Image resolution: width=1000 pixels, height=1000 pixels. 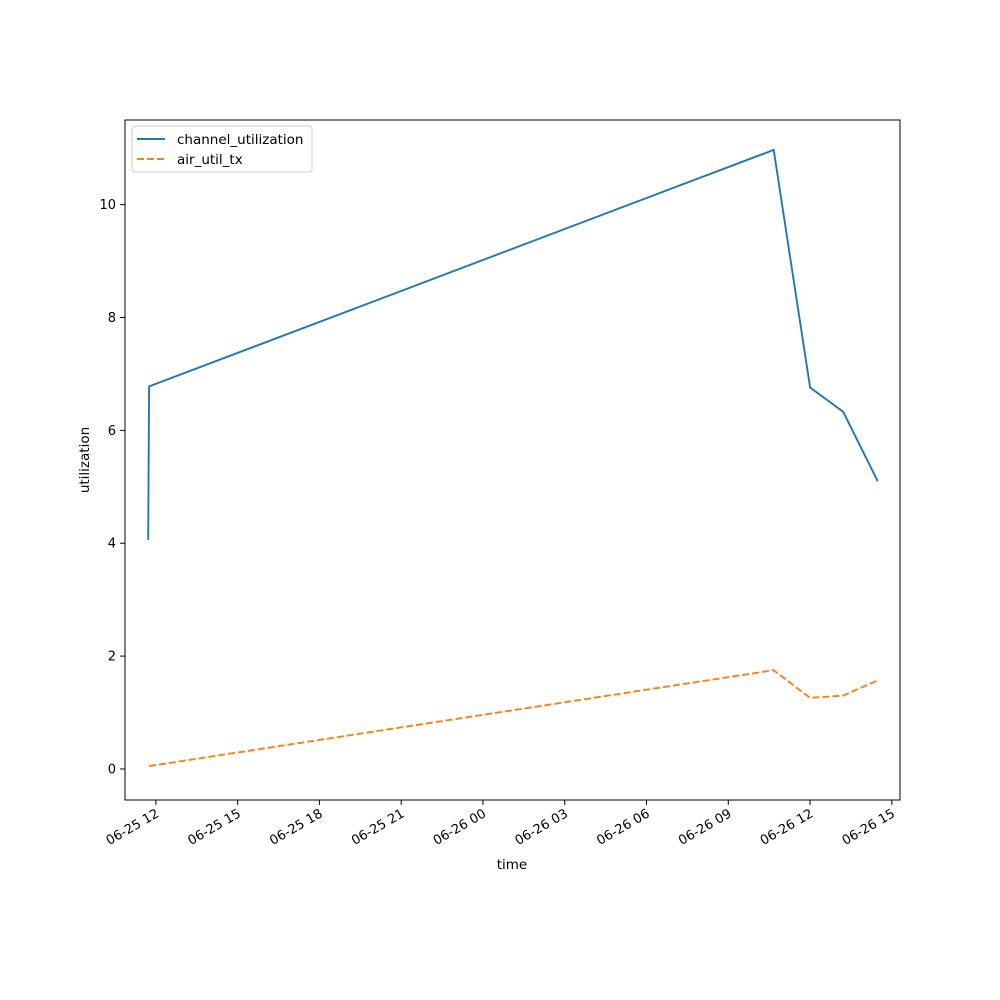 I want to click on legend-box, so click(x=222, y=149).